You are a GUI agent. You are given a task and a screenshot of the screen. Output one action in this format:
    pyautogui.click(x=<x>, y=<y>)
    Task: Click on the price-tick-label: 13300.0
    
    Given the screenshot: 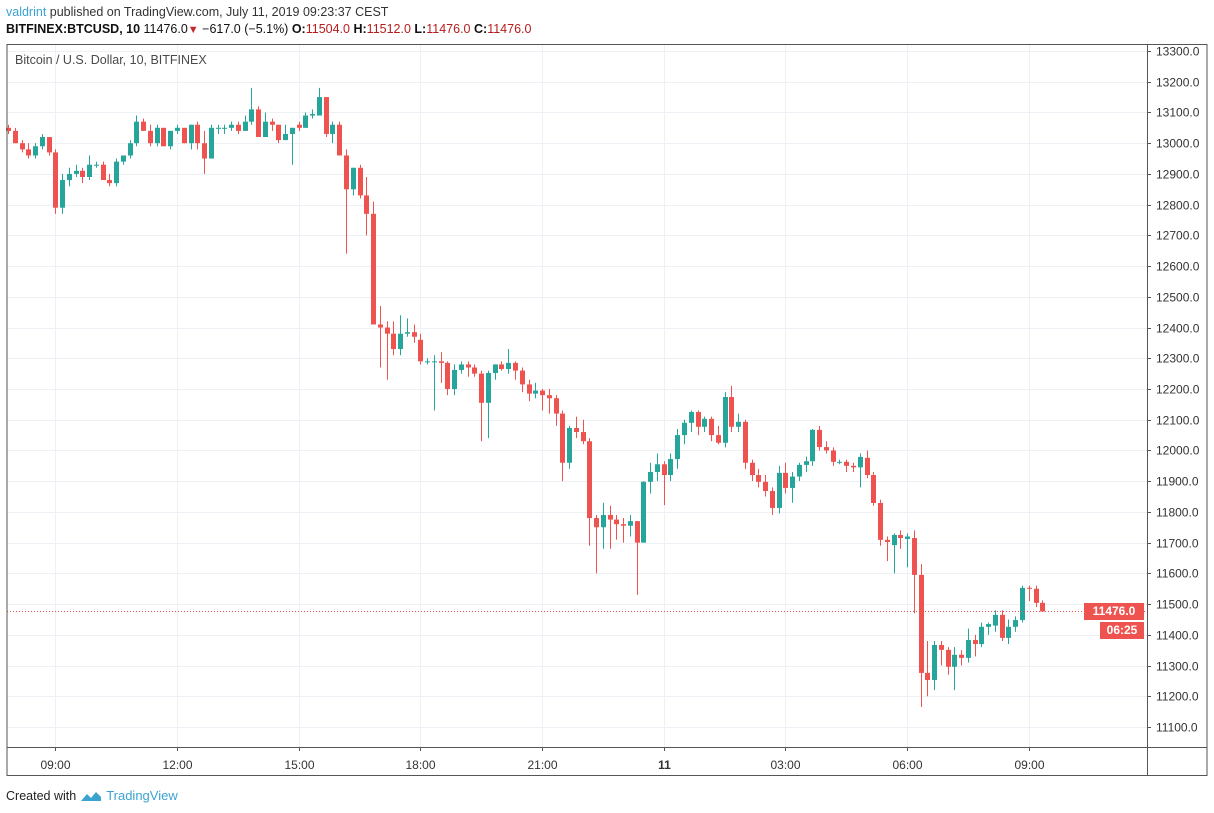 What is the action you would take?
    pyautogui.click(x=1178, y=52)
    